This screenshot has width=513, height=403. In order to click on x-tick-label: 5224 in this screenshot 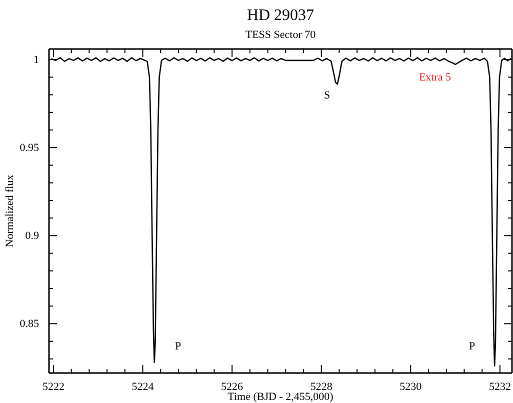, I will do `click(143, 386)`.